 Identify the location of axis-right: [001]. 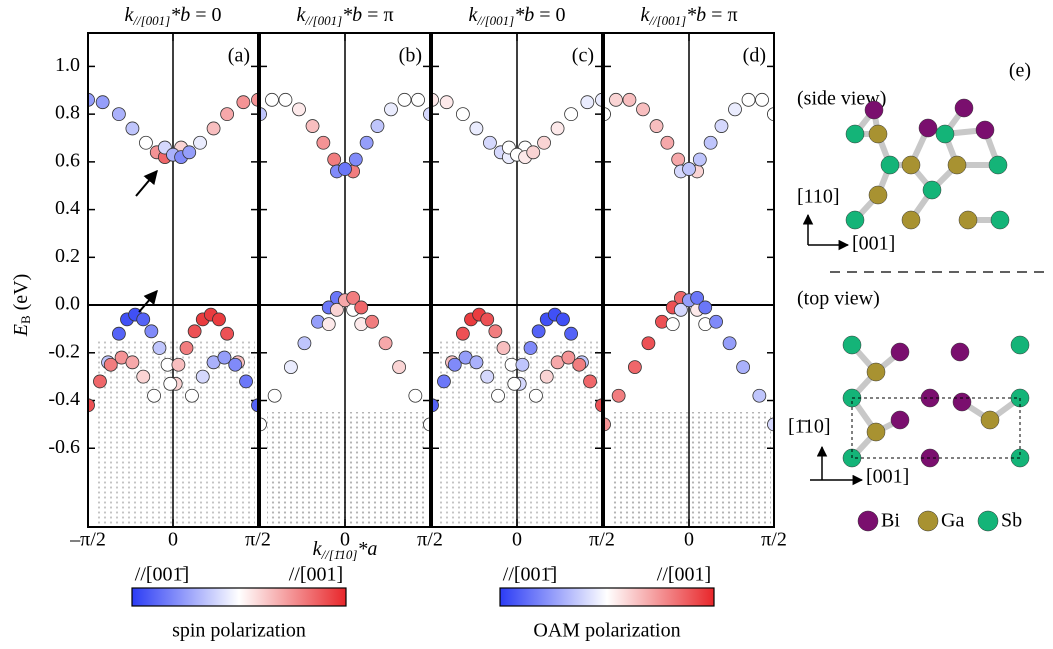
(873, 244).